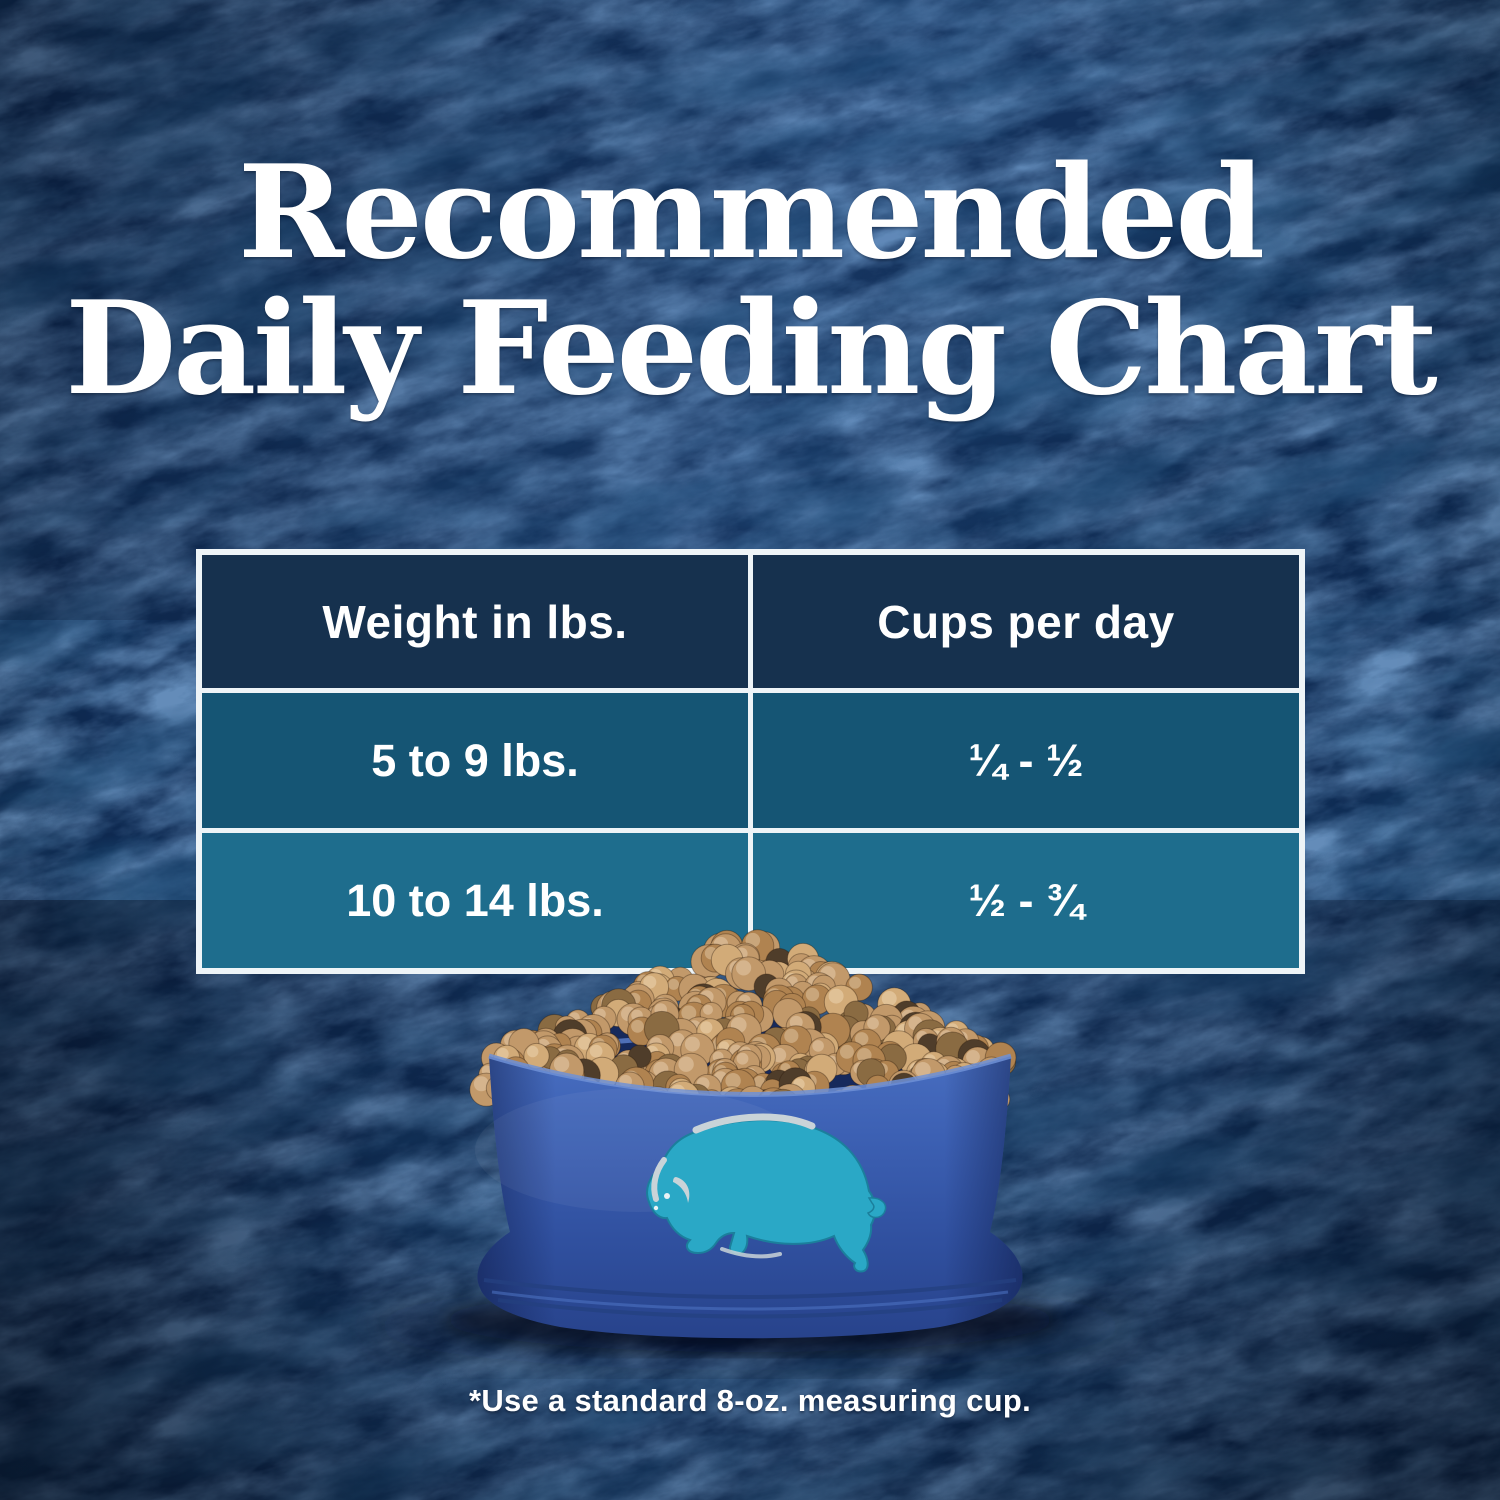  Describe the element at coordinates (656, 1208) in the screenshot. I see `buffalo-nostril` at that location.